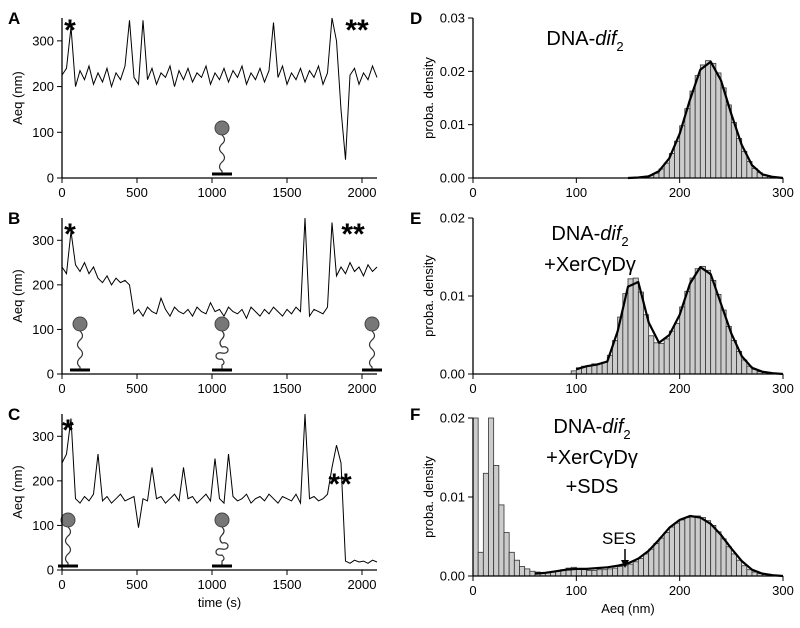  What do you see at coordinates (452, 18) in the screenshot?
I see `y-tick-label: 0.03` at bounding box center [452, 18].